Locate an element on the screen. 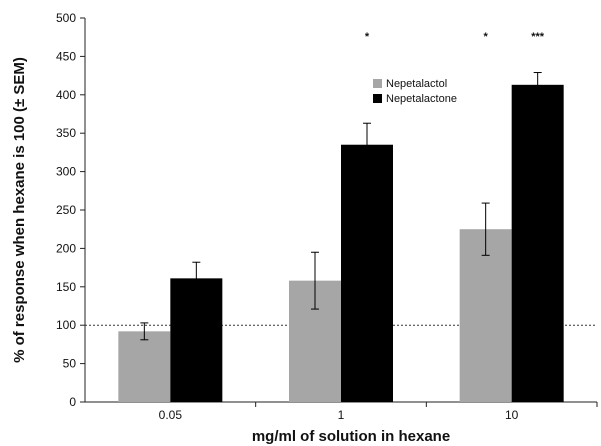 The width and height of the screenshot is (601, 446). y-tick-label: 450 is located at coordinates (66, 56).